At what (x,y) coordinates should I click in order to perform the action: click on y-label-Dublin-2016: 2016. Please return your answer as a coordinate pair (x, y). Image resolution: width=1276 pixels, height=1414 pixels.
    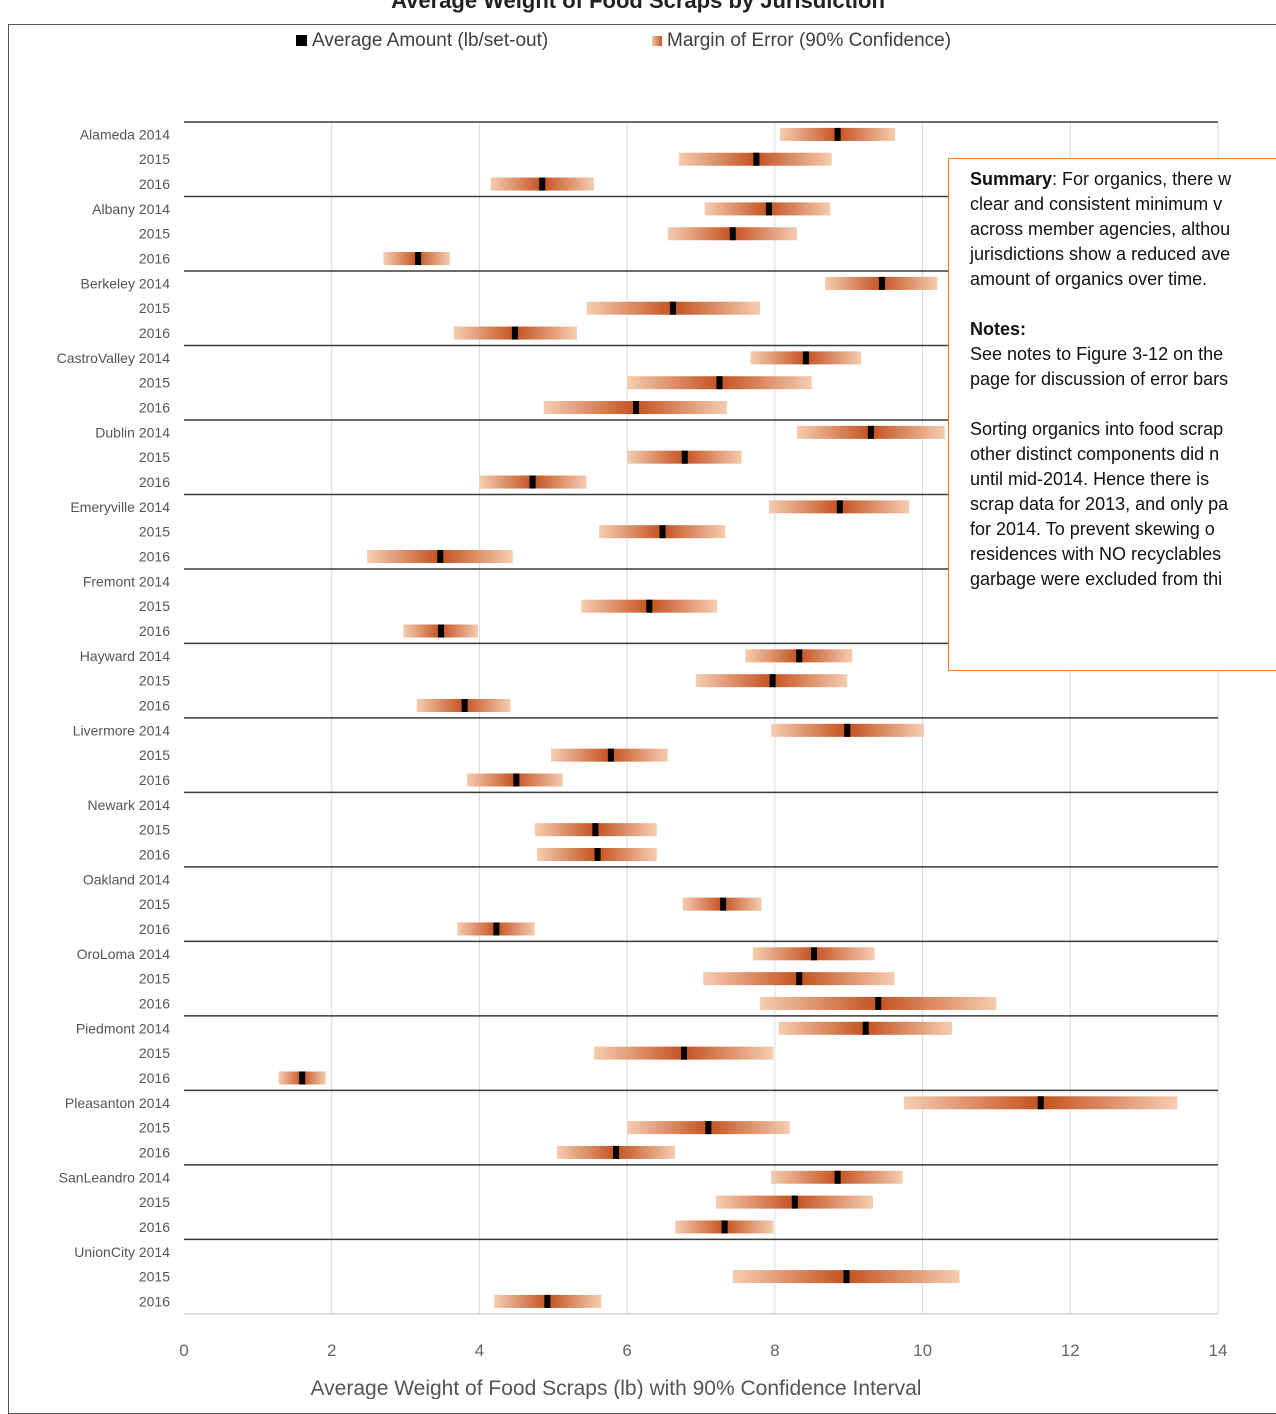
    Looking at the image, I should click on (154, 482).